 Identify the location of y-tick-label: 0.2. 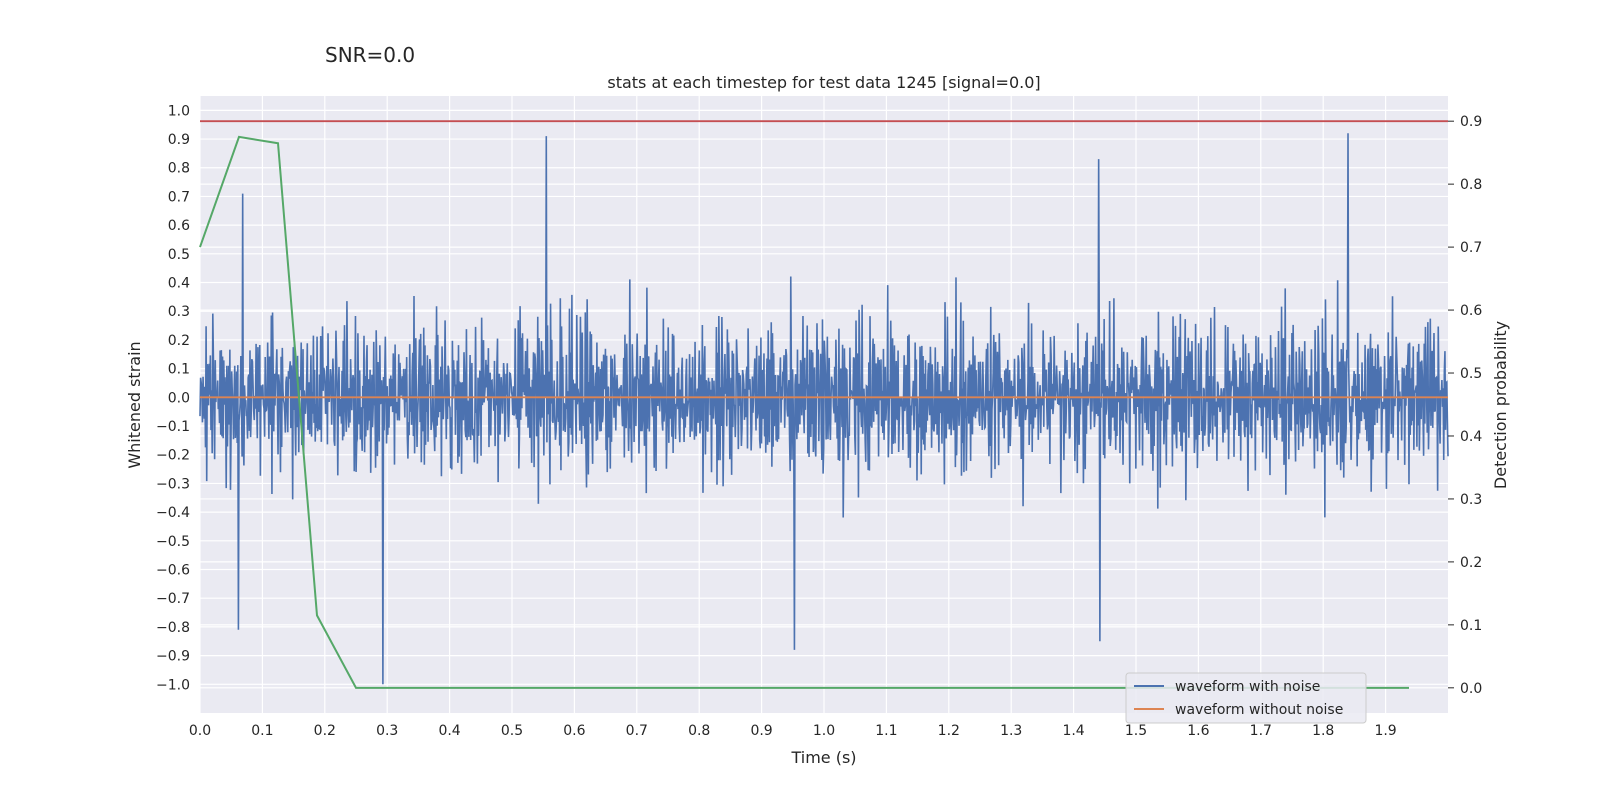
(179, 341).